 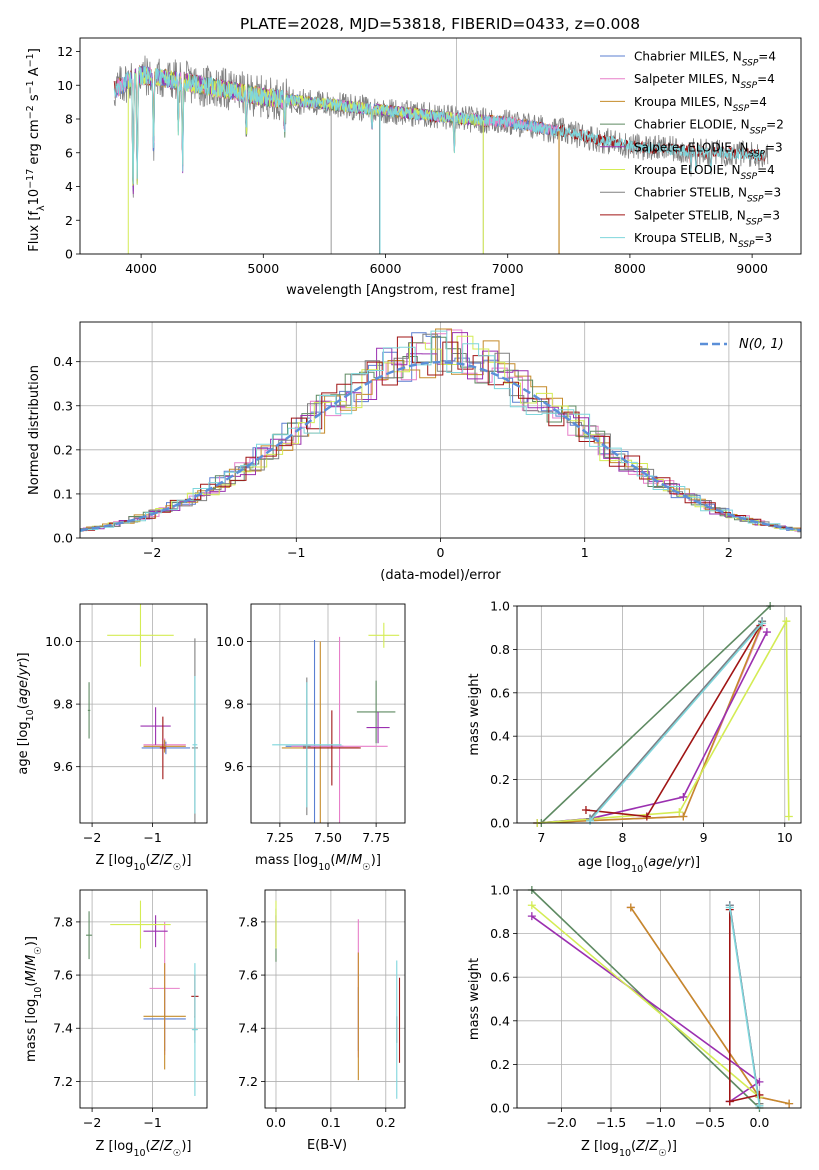 I want to click on legend-entry: Kroupa MILES, NSSP=4, so click(x=700, y=104).